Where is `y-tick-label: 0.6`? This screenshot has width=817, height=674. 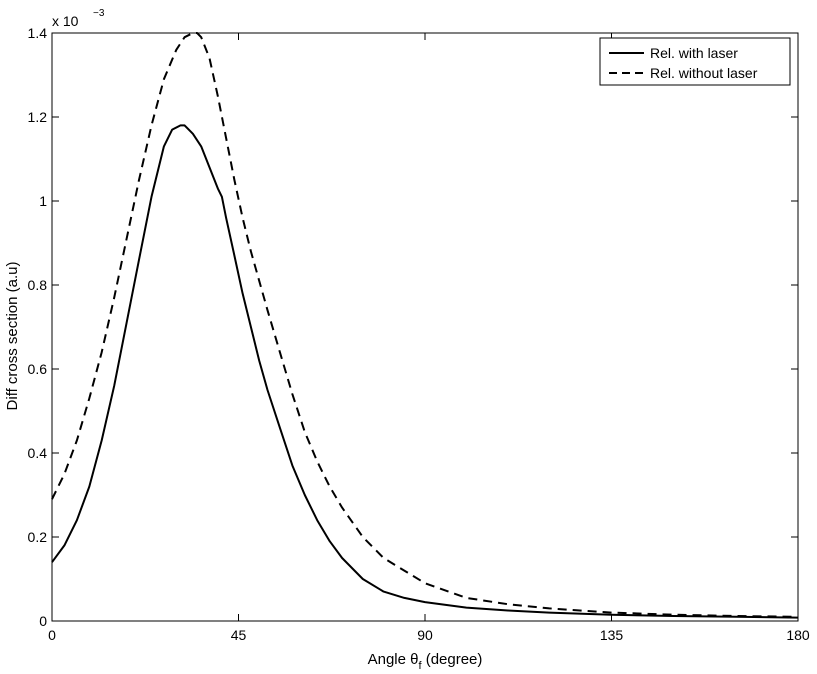
y-tick-label: 0.6 is located at coordinates (38, 369).